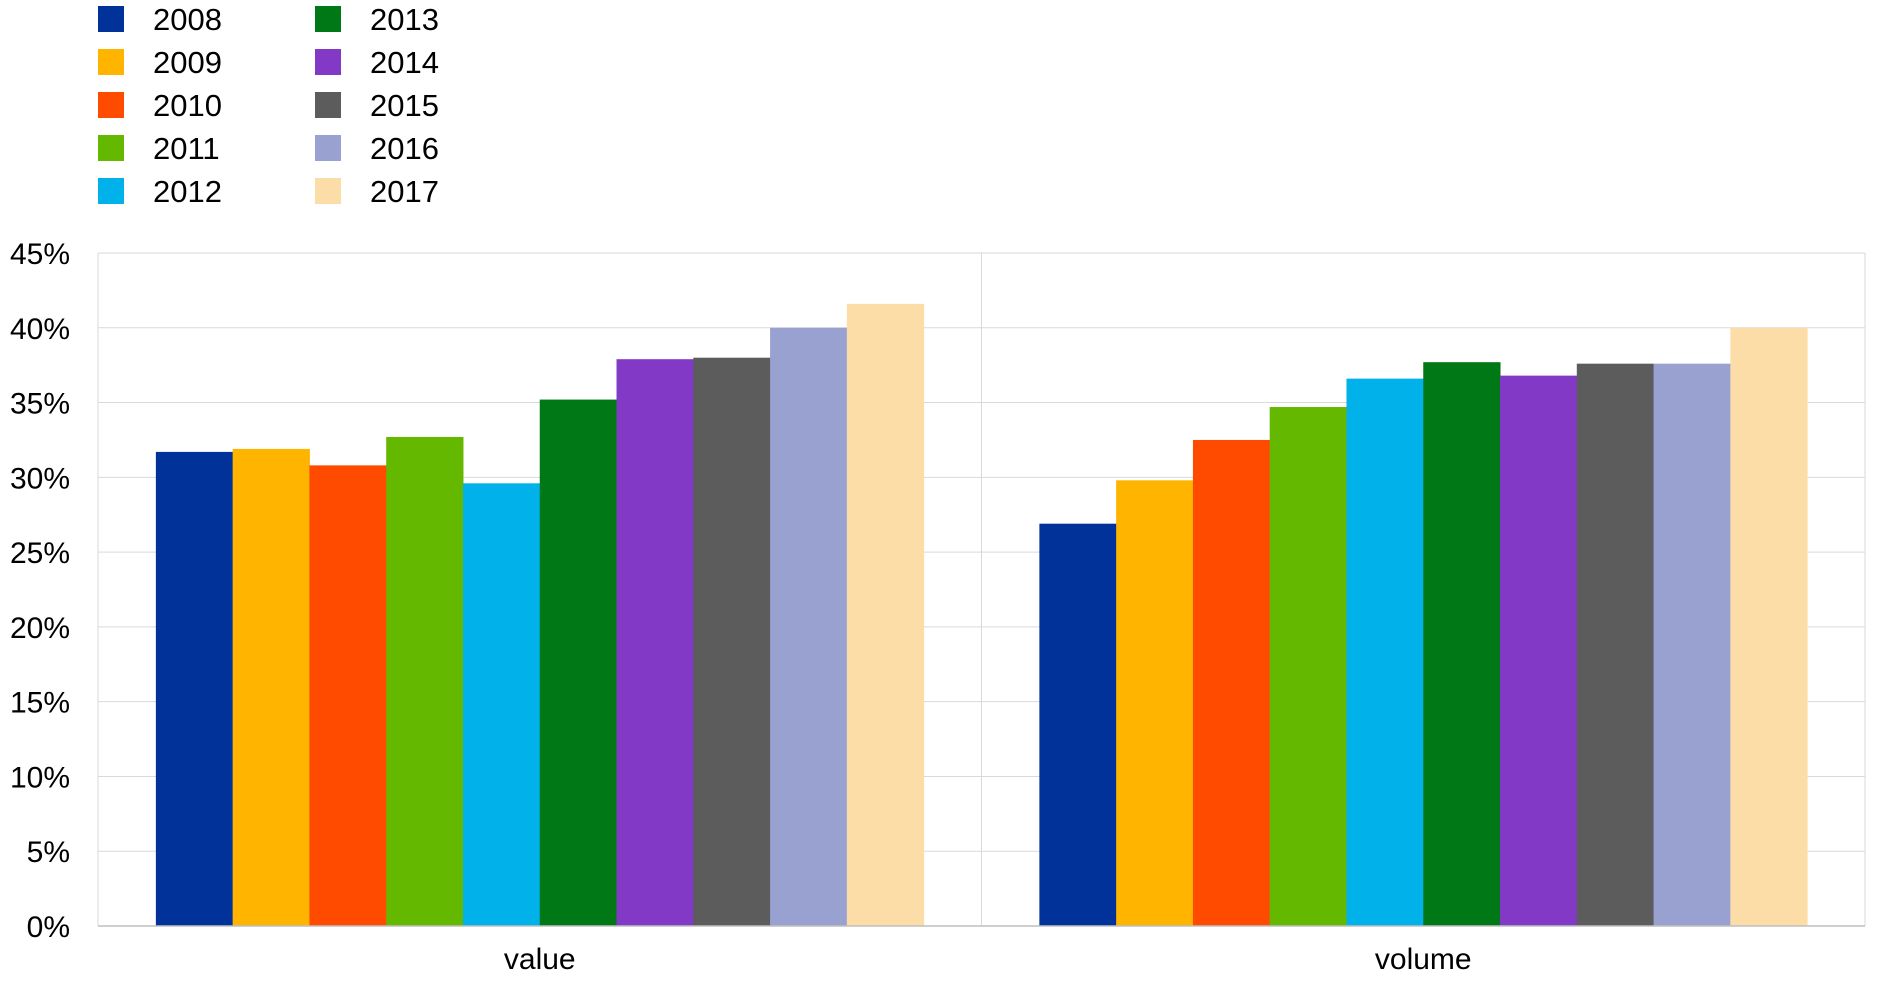 The height and width of the screenshot is (982, 1890). I want to click on bar-volume-2008, so click(1078, 724).